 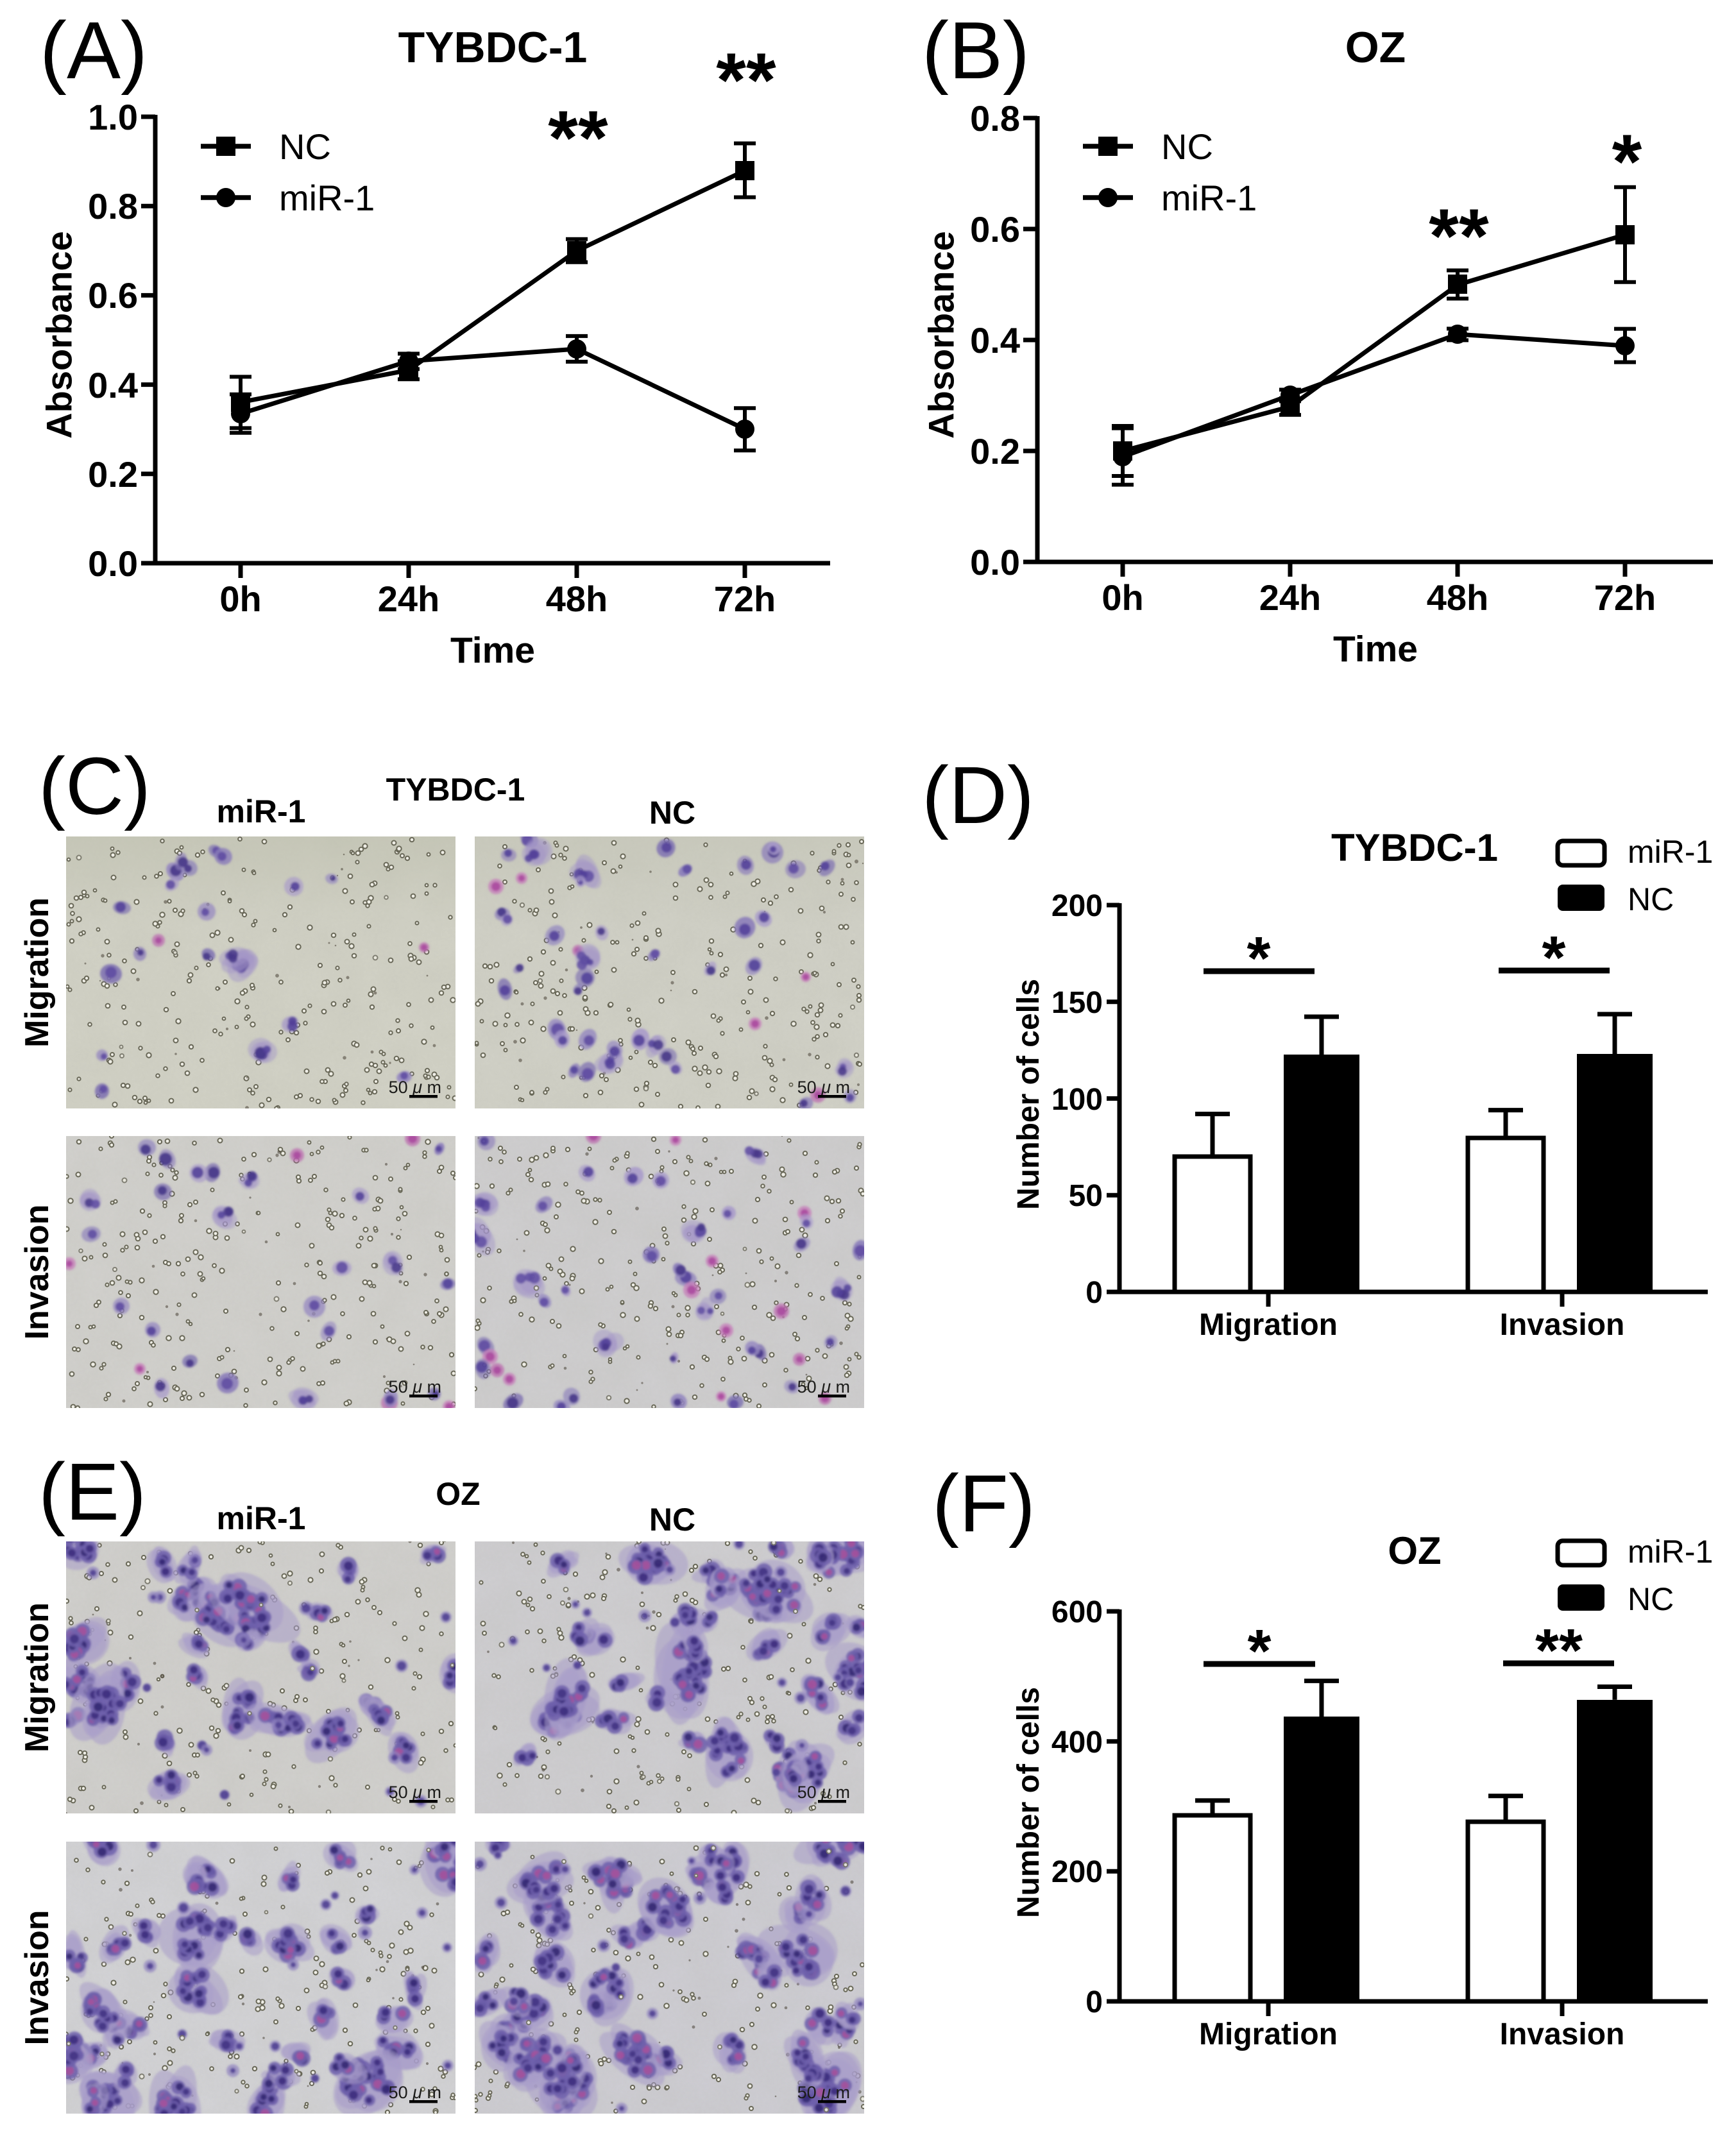 What do you see at coordinates (94, 786) in the screenshot?
I see `svg-text: (C)` at bounding box center [94, 786].